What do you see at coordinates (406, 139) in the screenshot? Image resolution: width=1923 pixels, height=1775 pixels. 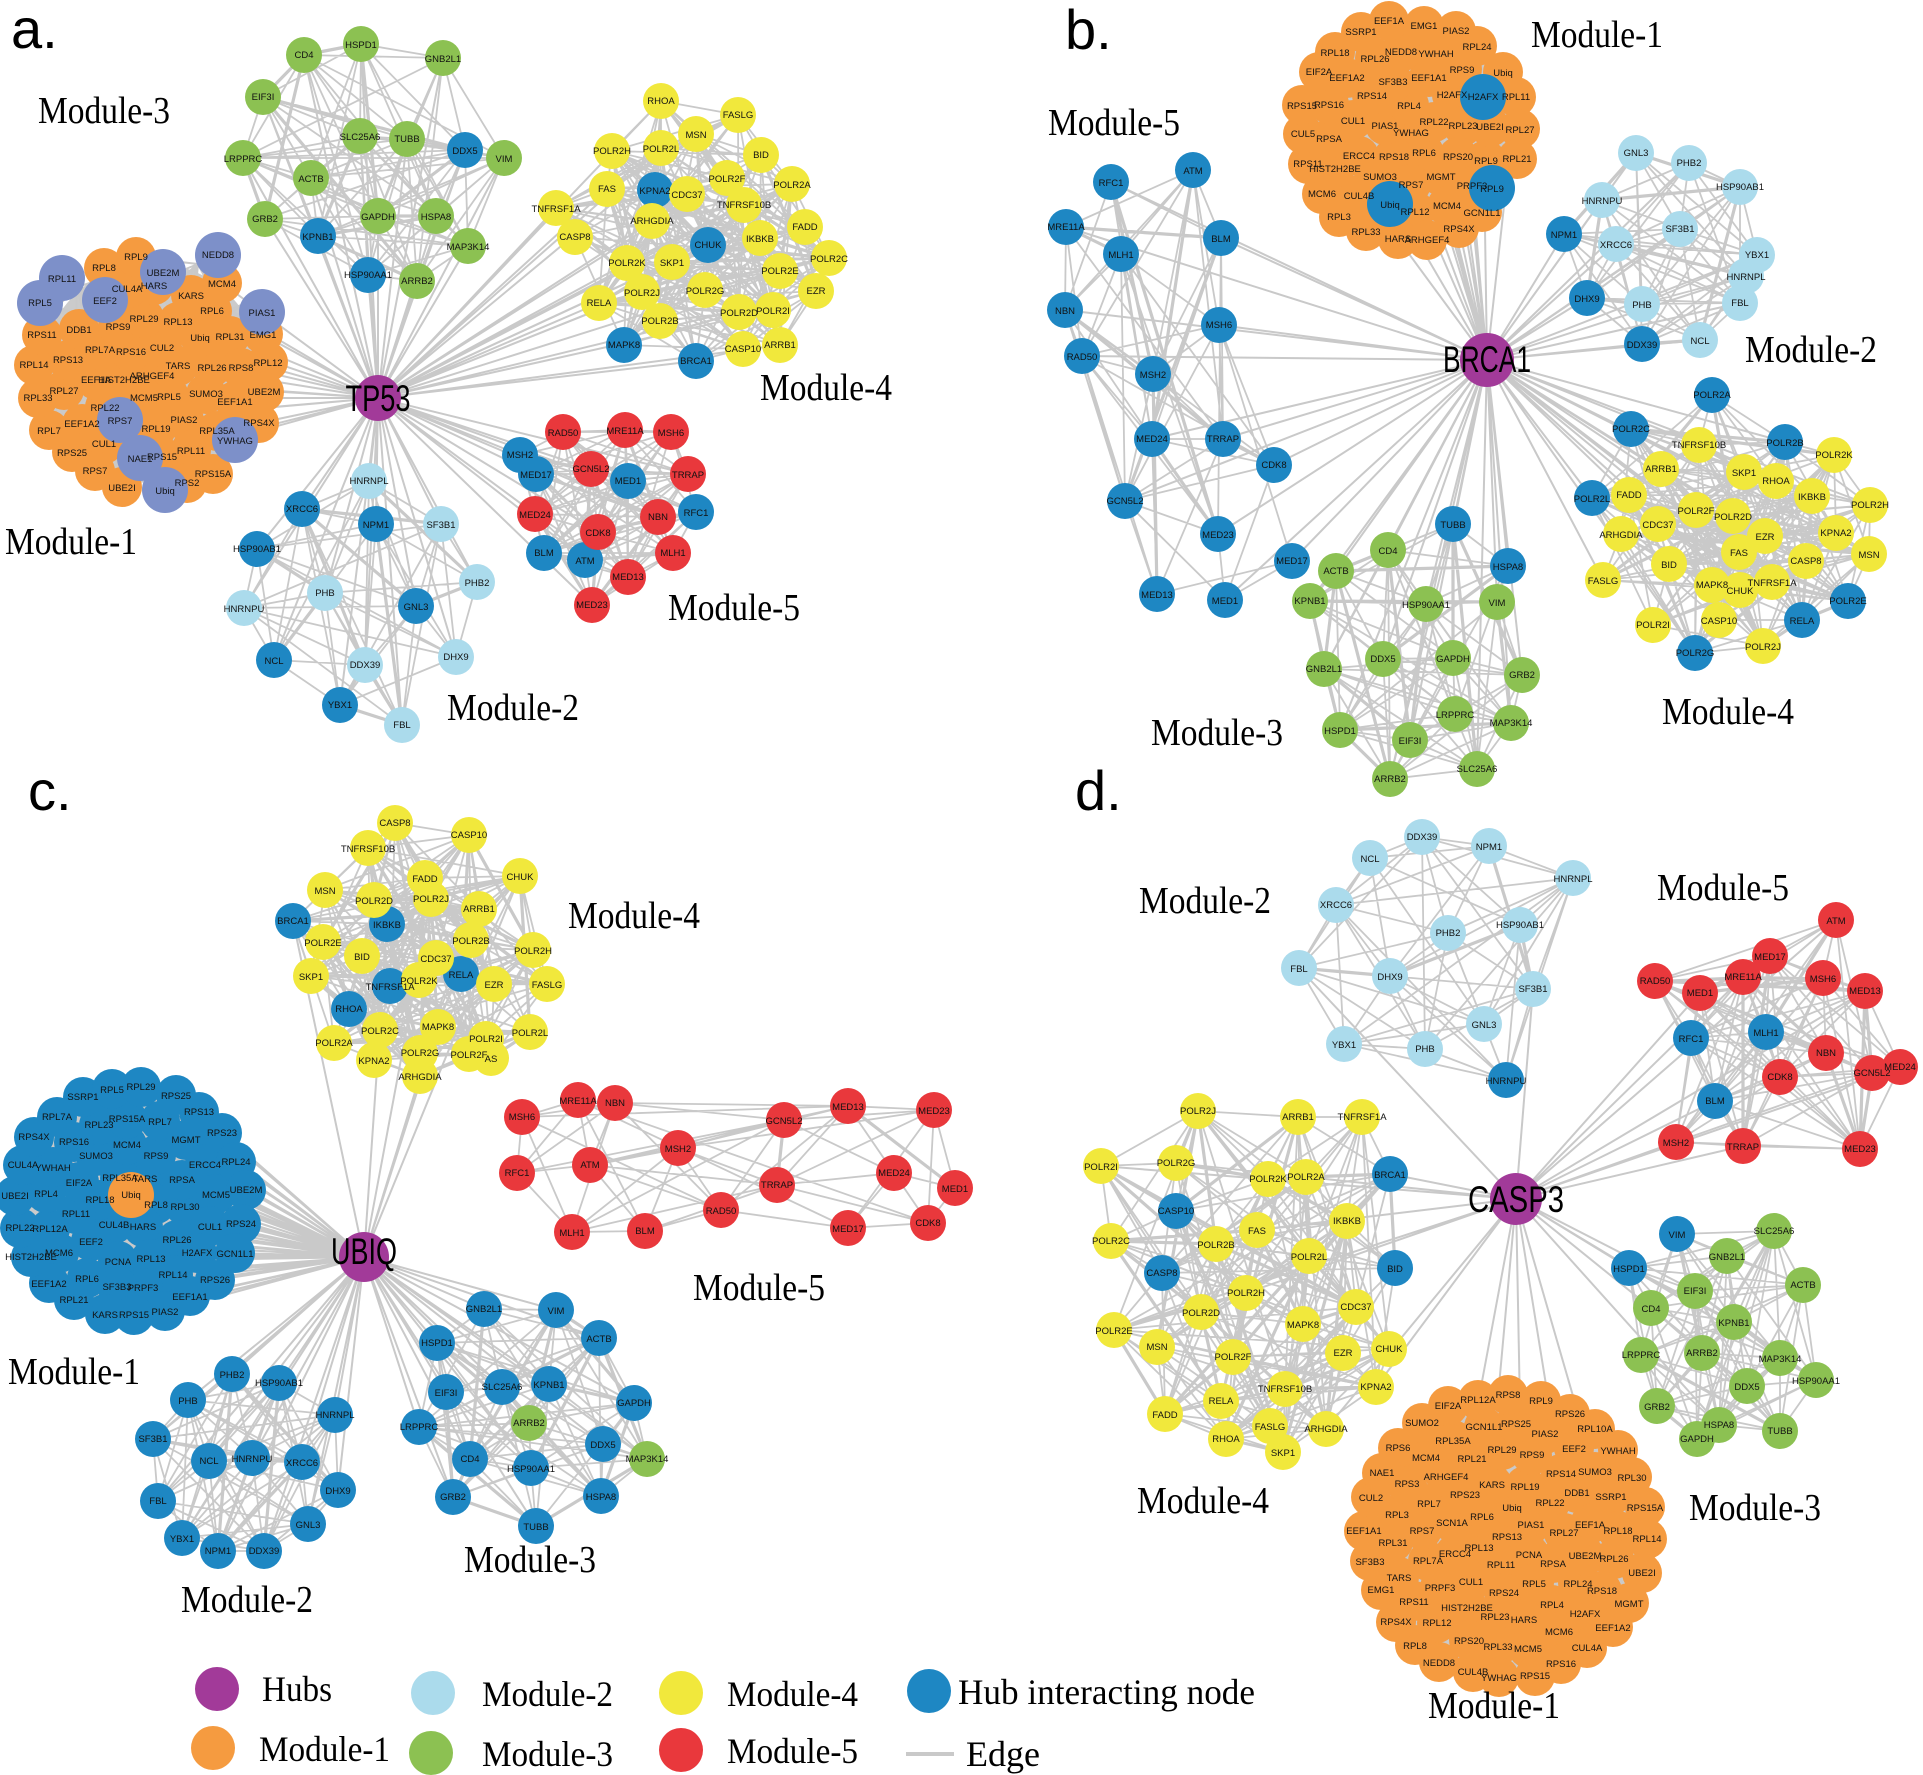 I see `svg-text: TUBB` at bounding box center [406, 139].